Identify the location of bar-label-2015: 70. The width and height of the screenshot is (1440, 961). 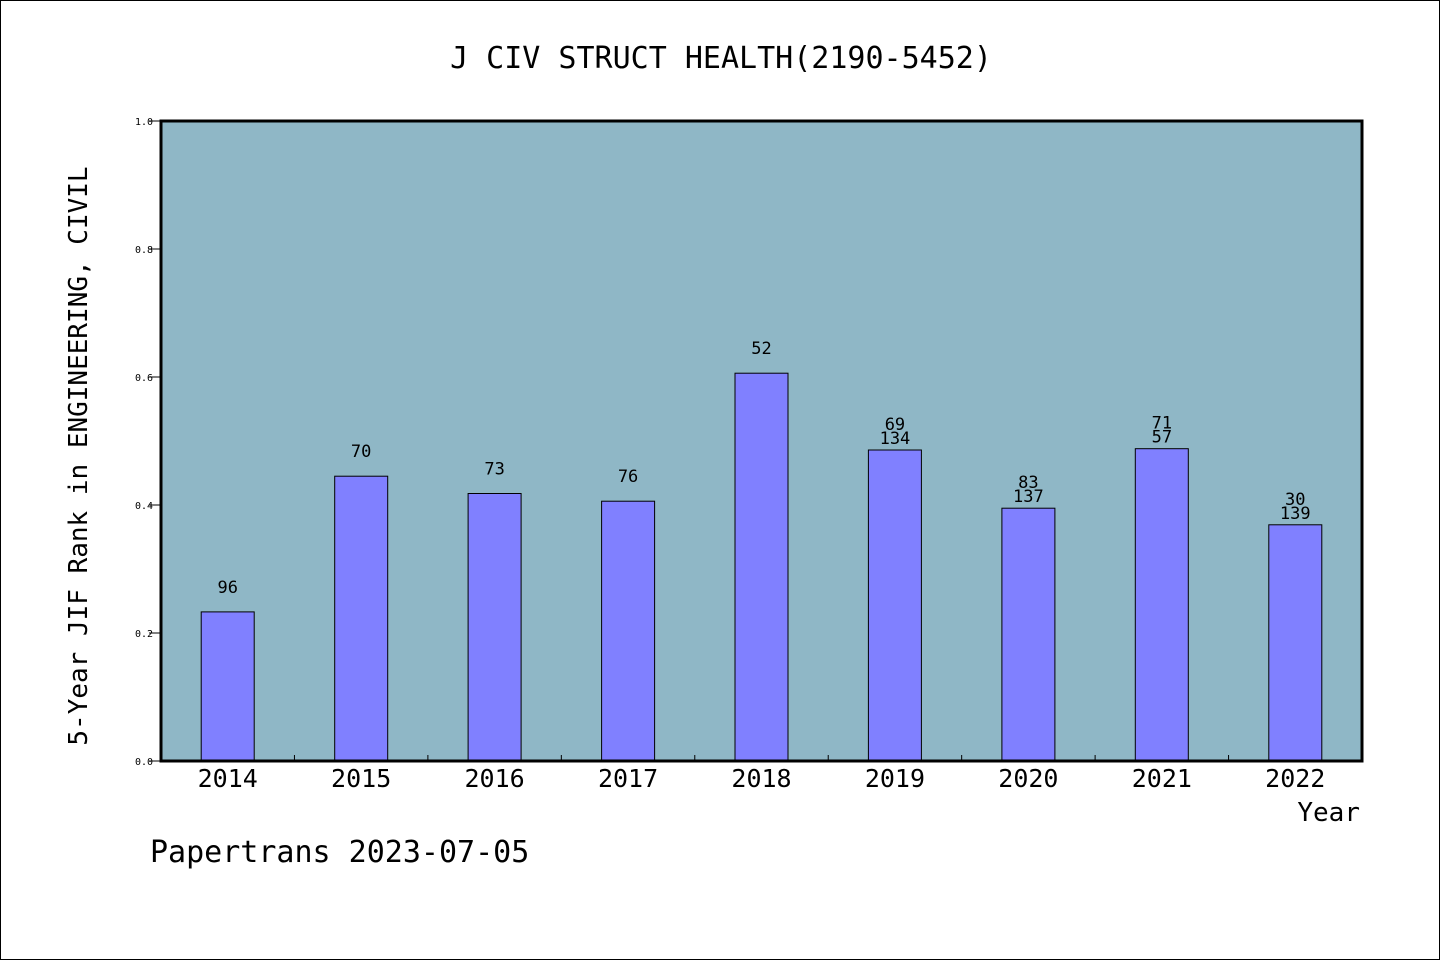
(361, 452).